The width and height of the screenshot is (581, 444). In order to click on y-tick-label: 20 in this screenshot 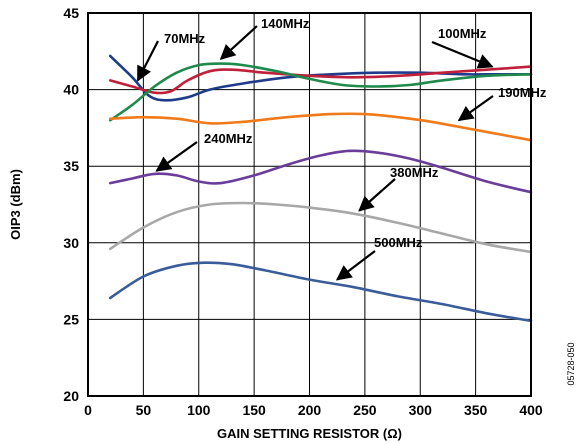, I will do `click(71, 396)`.